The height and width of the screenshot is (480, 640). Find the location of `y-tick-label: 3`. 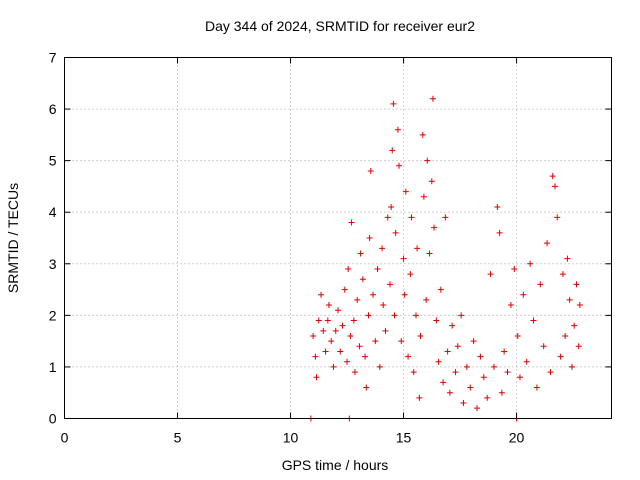

y-tick-label: 3 is located at coordinates (53, 264).